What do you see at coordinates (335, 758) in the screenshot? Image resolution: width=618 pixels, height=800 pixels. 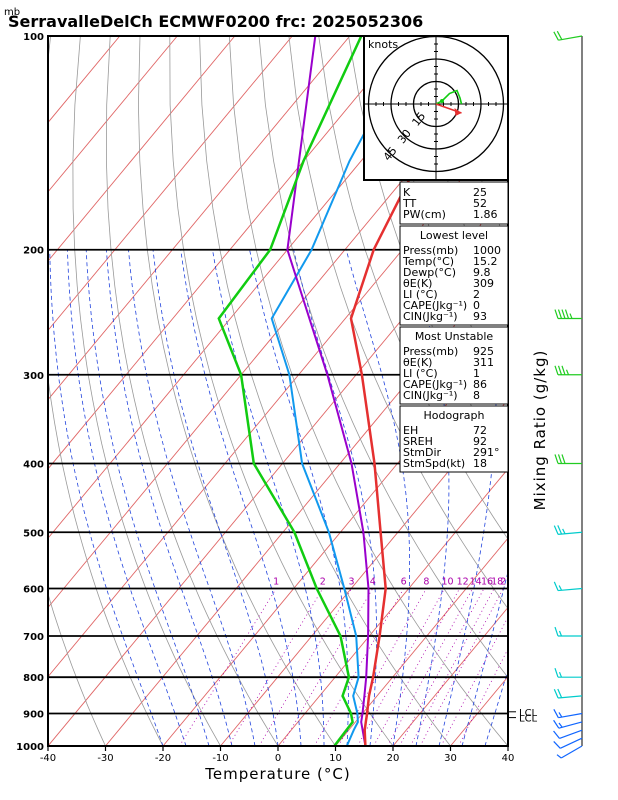 I see `x-tick-label: 10` at bounding box center [335, 758].